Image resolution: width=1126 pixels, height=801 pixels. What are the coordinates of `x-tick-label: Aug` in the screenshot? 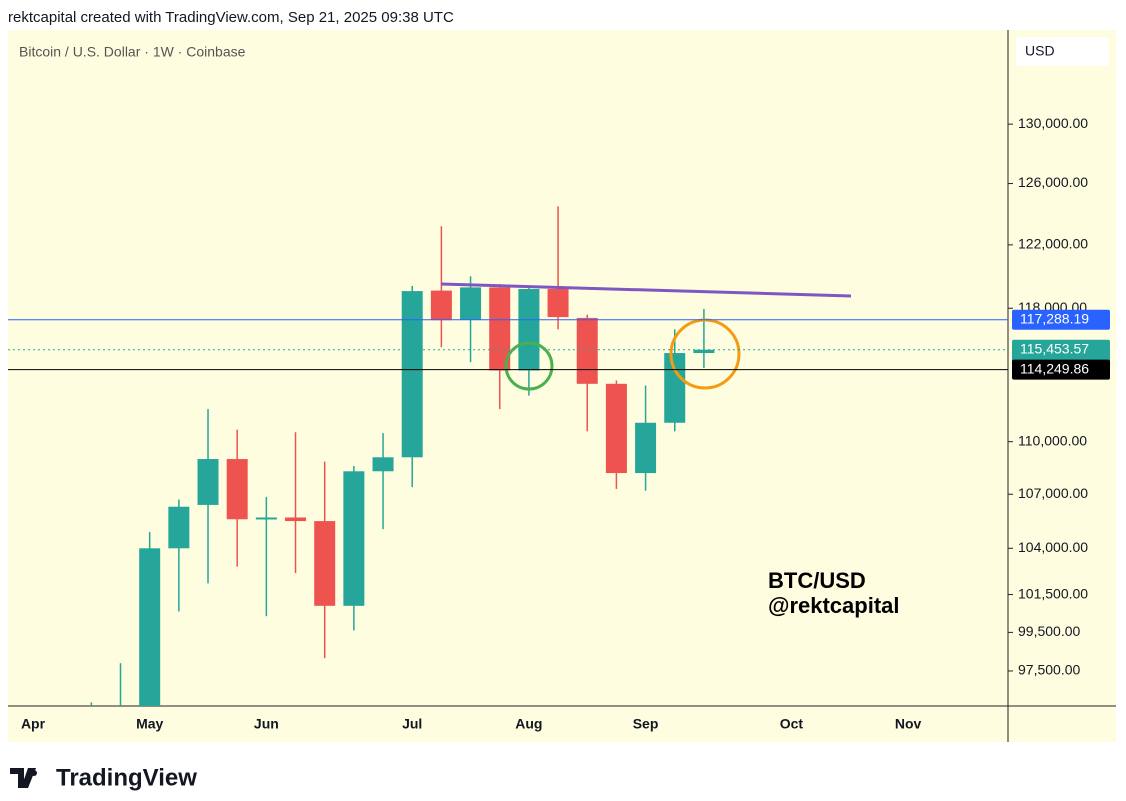 It's located at (528, 724).